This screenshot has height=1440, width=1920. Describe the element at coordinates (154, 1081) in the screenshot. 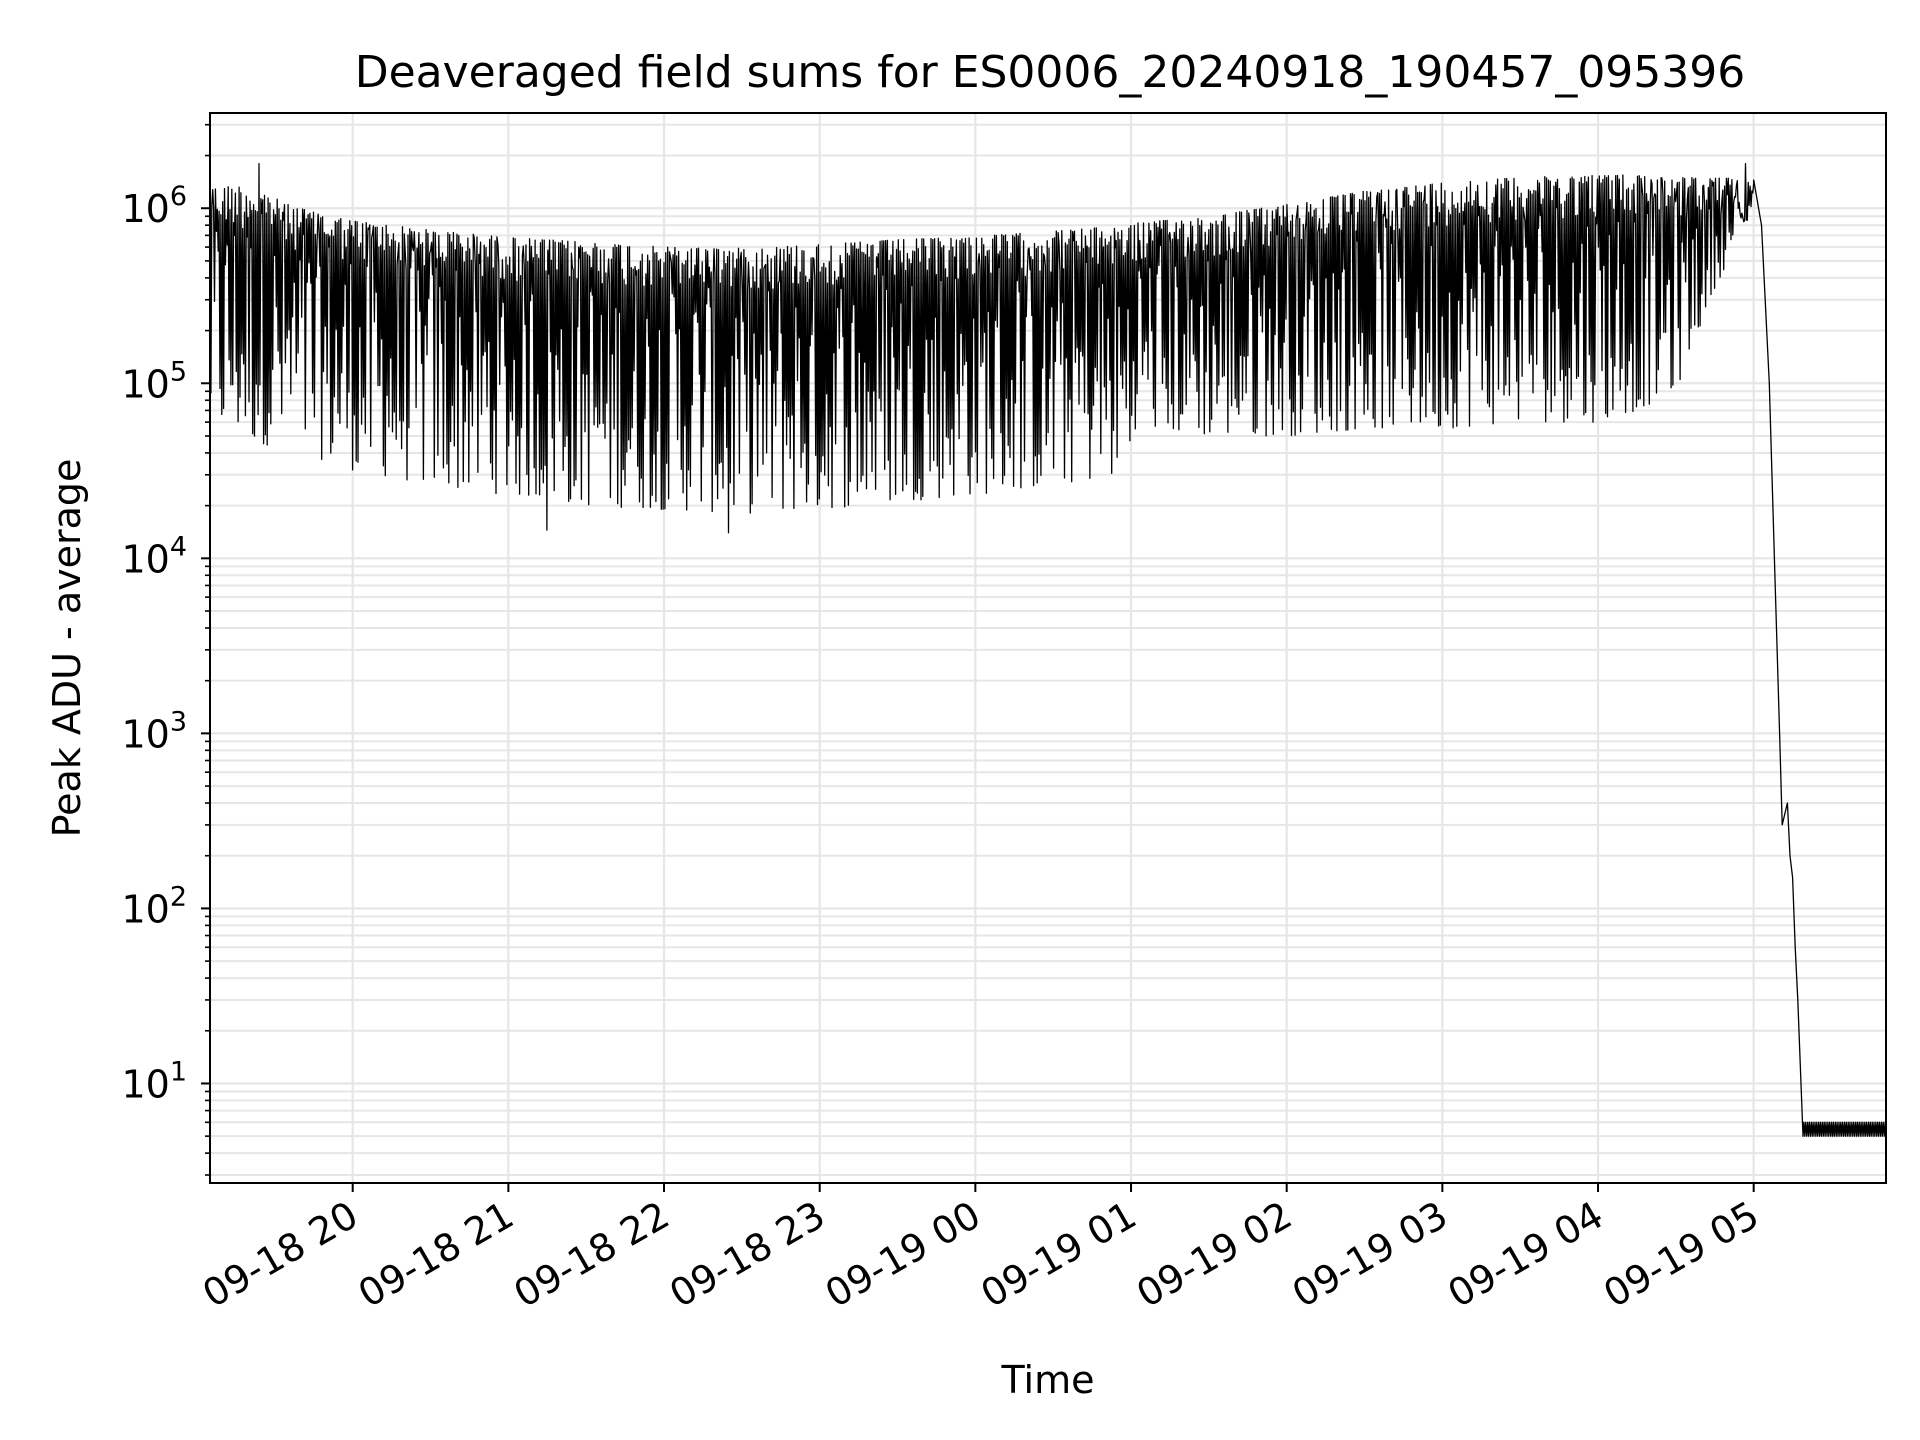

I see `y-tick-label: 101` at that location.